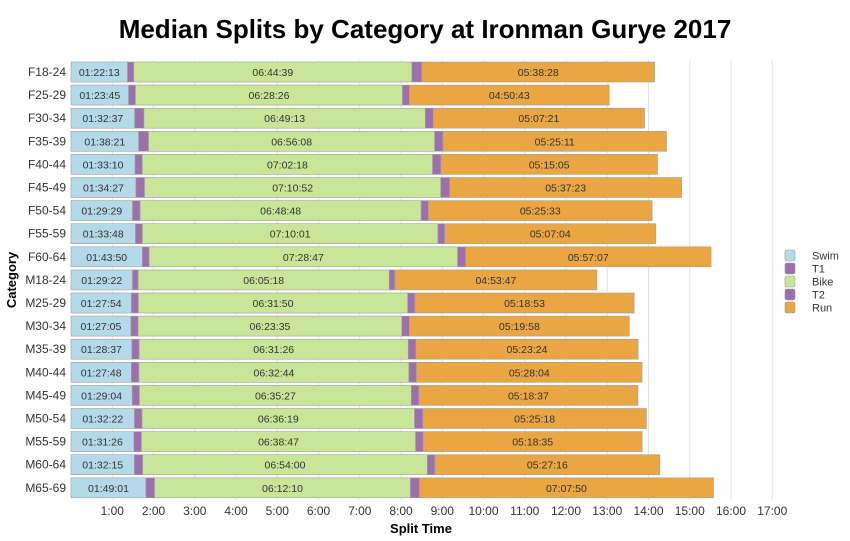 The width and height of the screenshot is (850, 541). What do you see at coordinates (519, 327) in the screenshot?
I see `bar-value-label: 05:19:58` at bounding box center [519, 327].